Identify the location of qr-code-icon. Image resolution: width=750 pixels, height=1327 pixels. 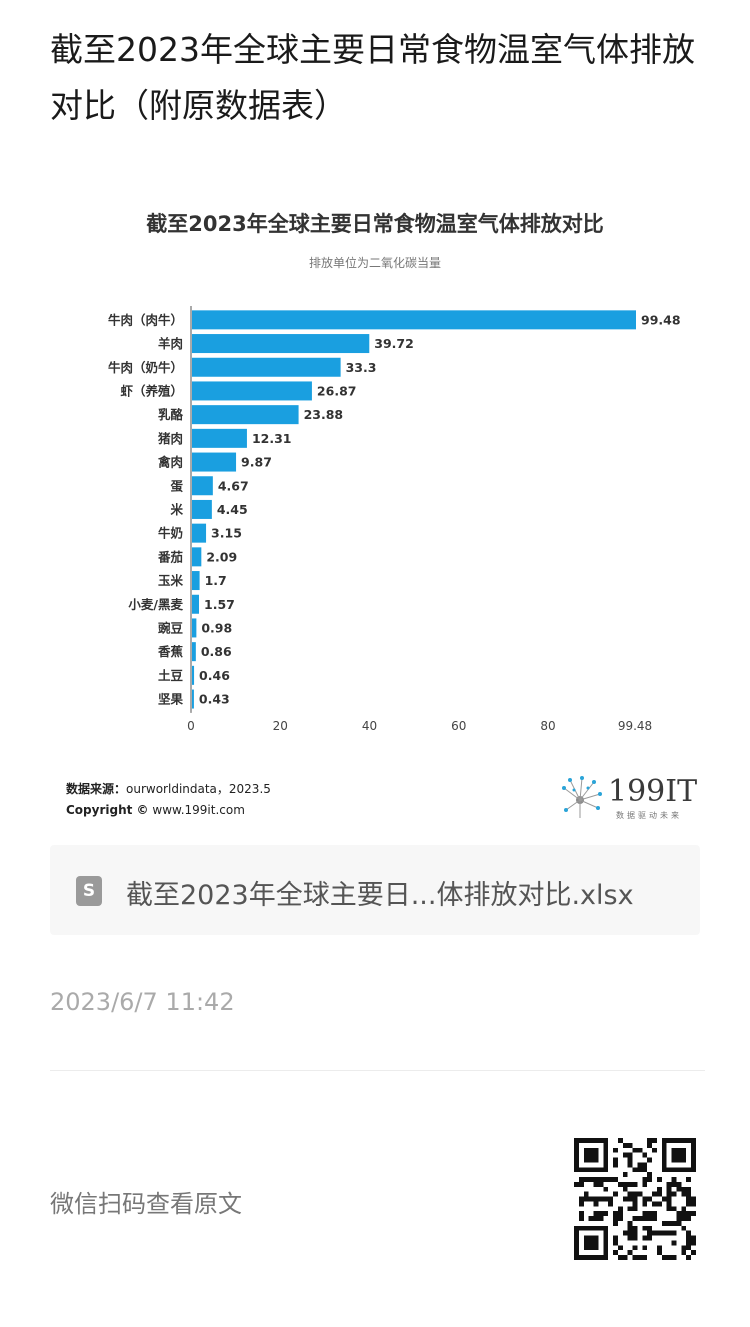
(635, 1199).